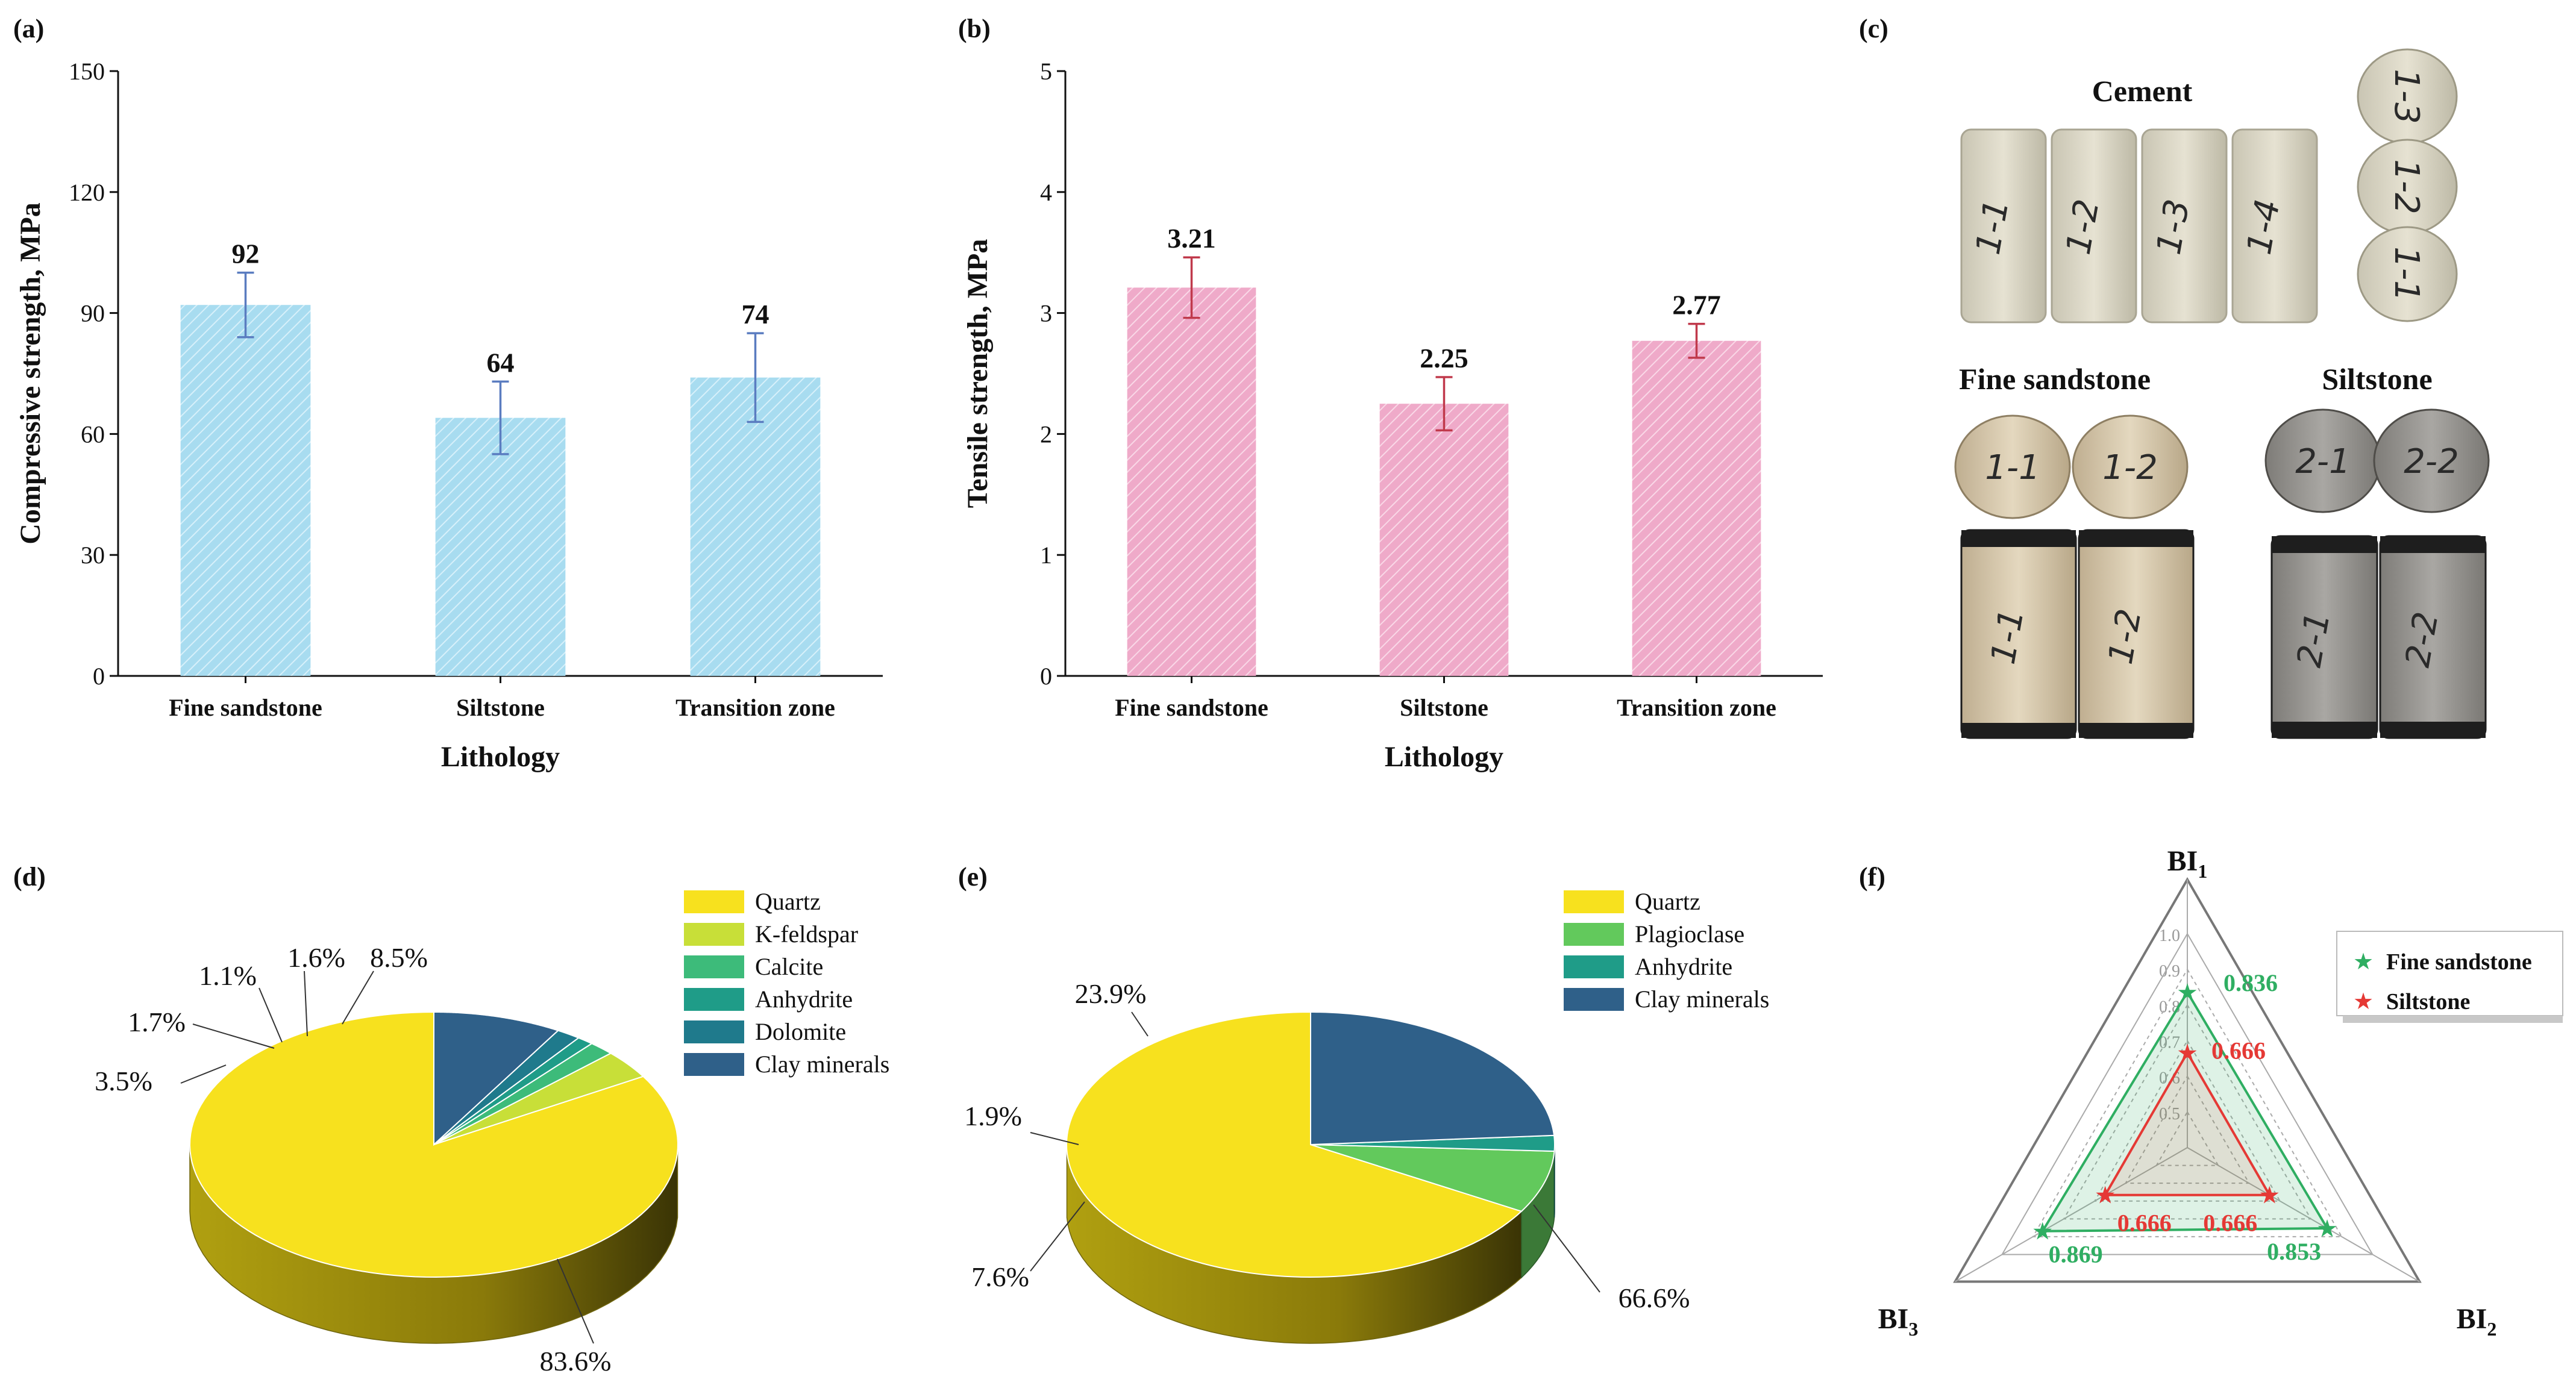 Image resolution: width=2576 pixels, height=1400 pixels. I want to click on panel-label-e: (e), so click(973, 877).